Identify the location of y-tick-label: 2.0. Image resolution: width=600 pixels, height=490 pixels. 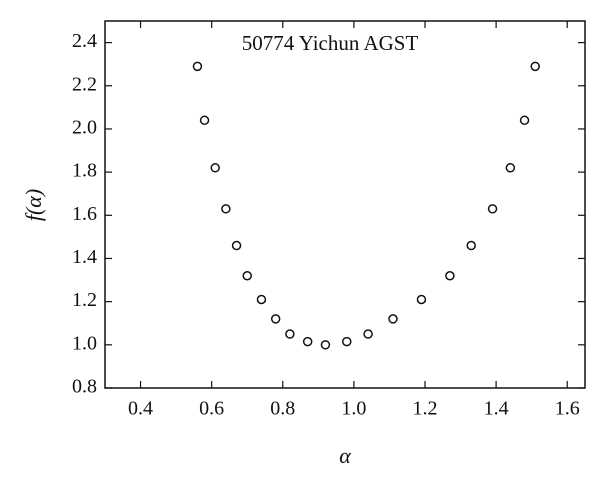
(84, 128).